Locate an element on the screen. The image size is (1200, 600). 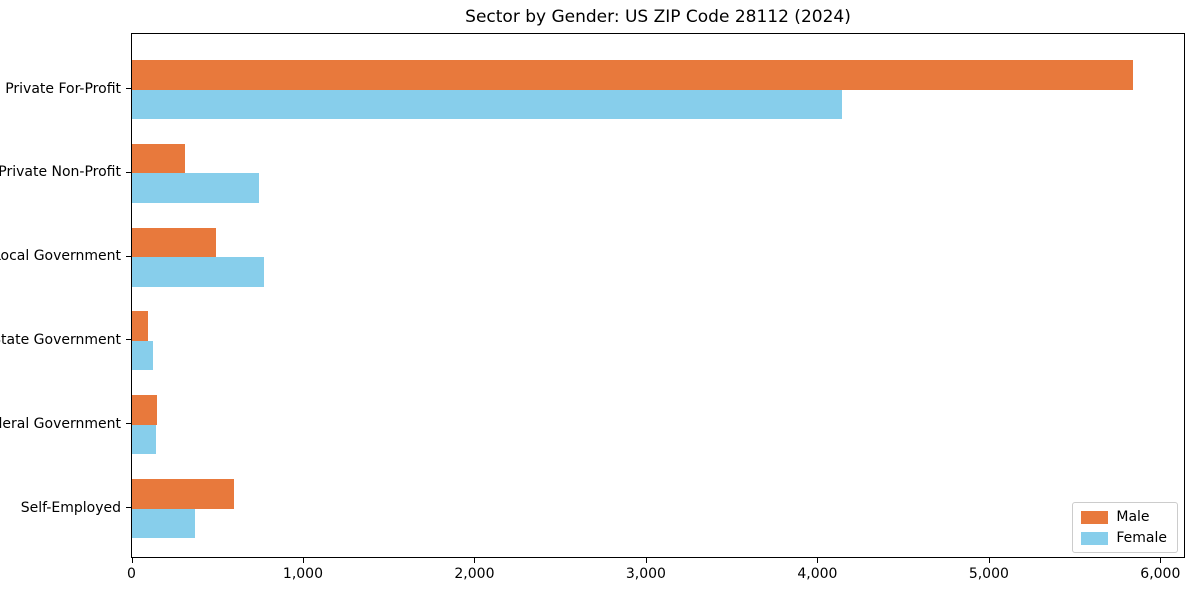
y-axis-label-private-for-profit: Private For-Profit is located at coordinates (63, 88).